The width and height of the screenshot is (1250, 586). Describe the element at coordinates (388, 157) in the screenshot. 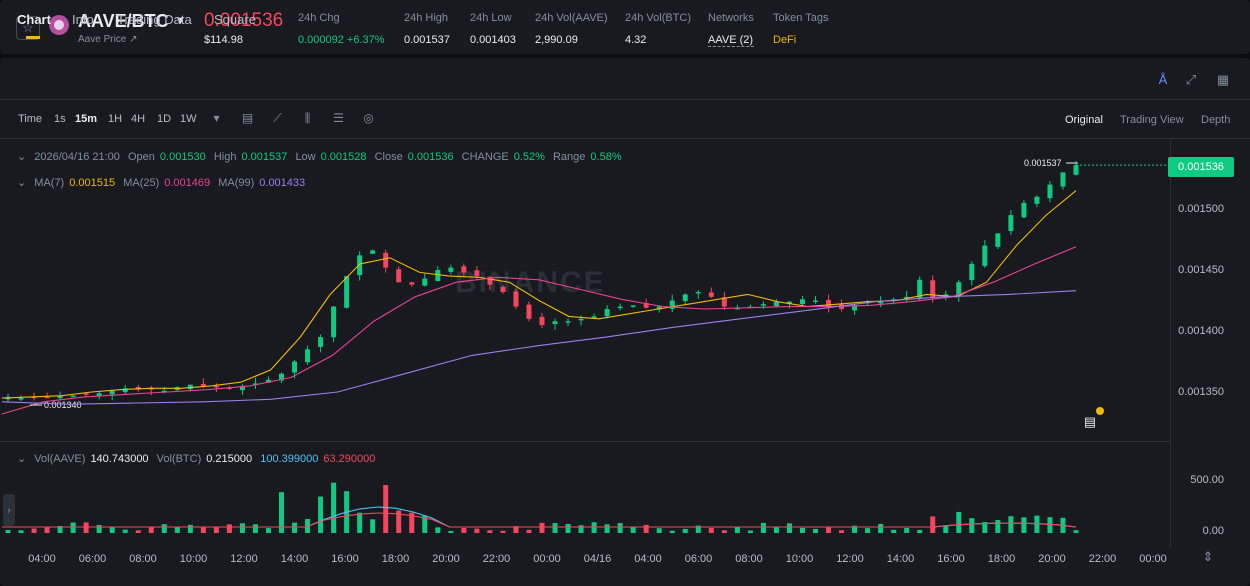

I see `close-label: Close` at that location.